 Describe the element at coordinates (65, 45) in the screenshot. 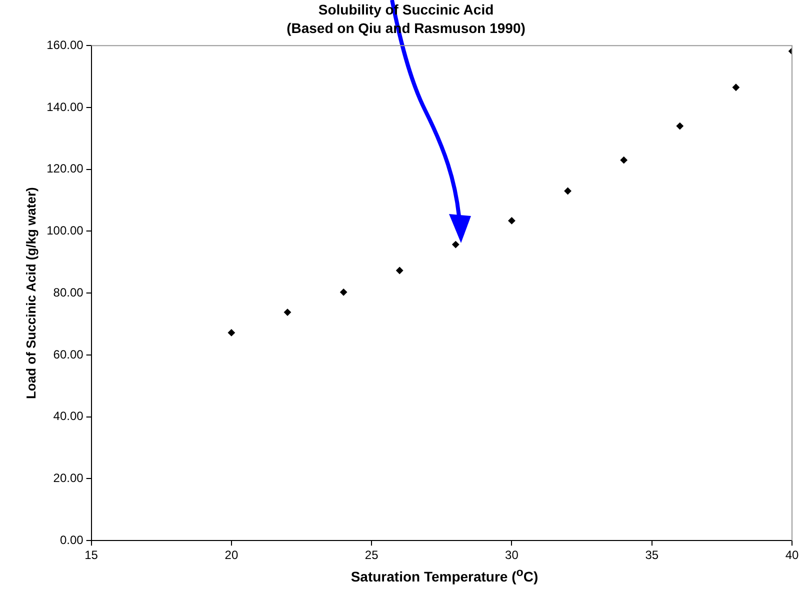

I see `y-tick-label: 160.00` at that location.